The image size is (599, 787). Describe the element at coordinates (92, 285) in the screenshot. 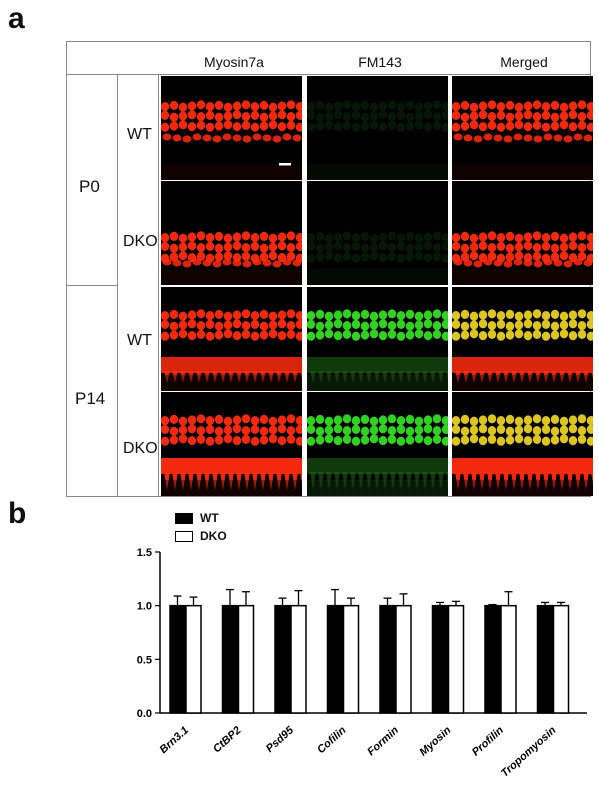

I see `group-divider` at that location.